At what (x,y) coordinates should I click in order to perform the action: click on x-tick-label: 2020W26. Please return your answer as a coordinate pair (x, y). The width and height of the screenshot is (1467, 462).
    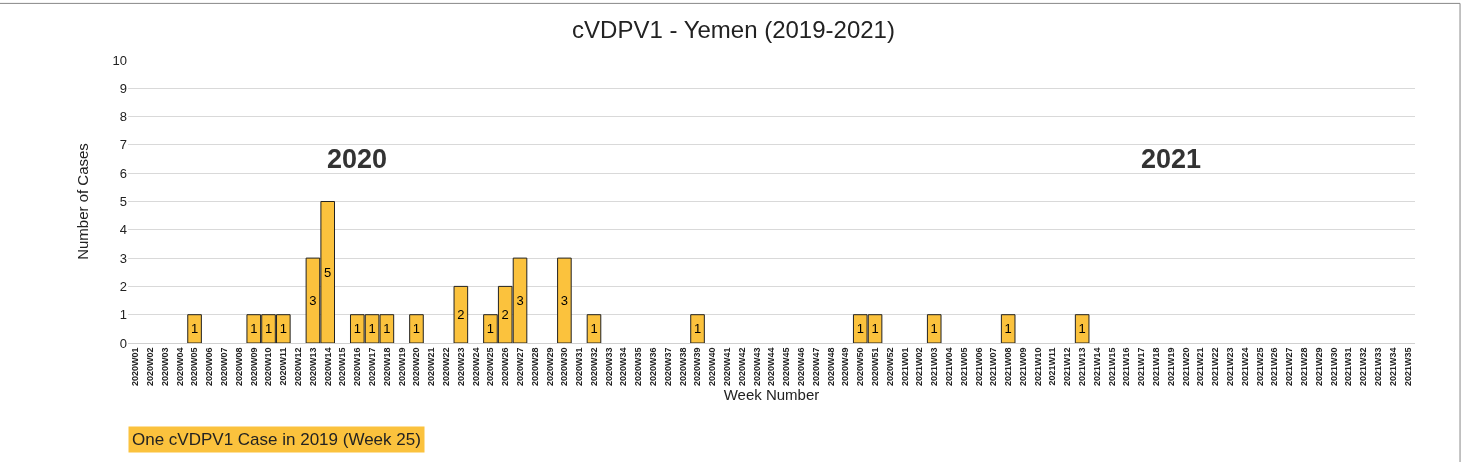
    Looking at the image, I should click on (505, 367).